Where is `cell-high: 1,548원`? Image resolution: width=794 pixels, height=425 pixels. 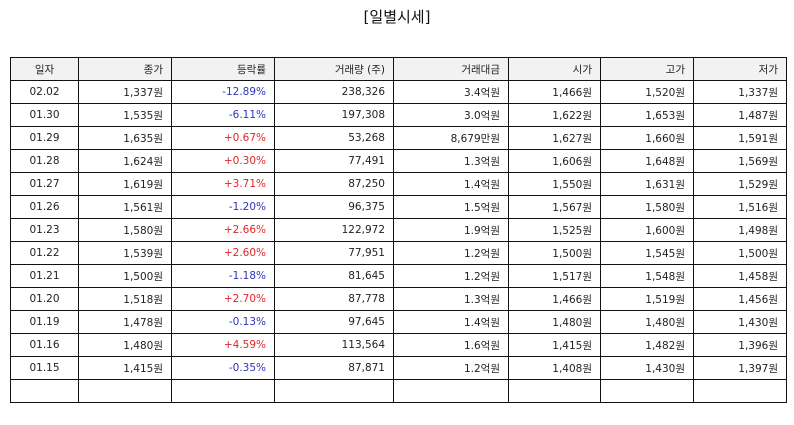 cell-high: 1,548원 is located at coordinates (647, 276).